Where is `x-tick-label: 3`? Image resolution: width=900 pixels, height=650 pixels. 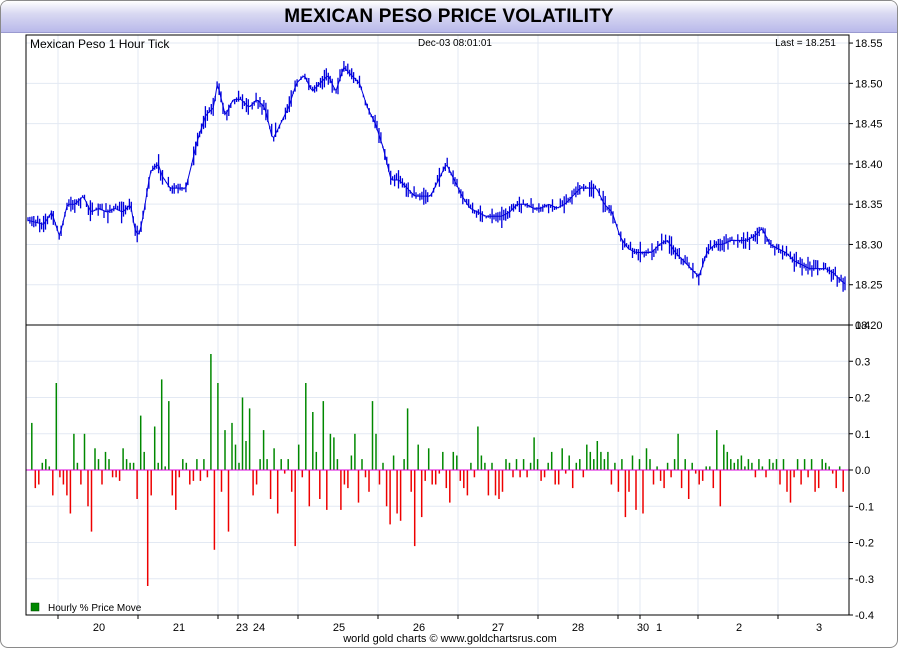 x-tick-label: 3 is located at coordinates (819, 628).